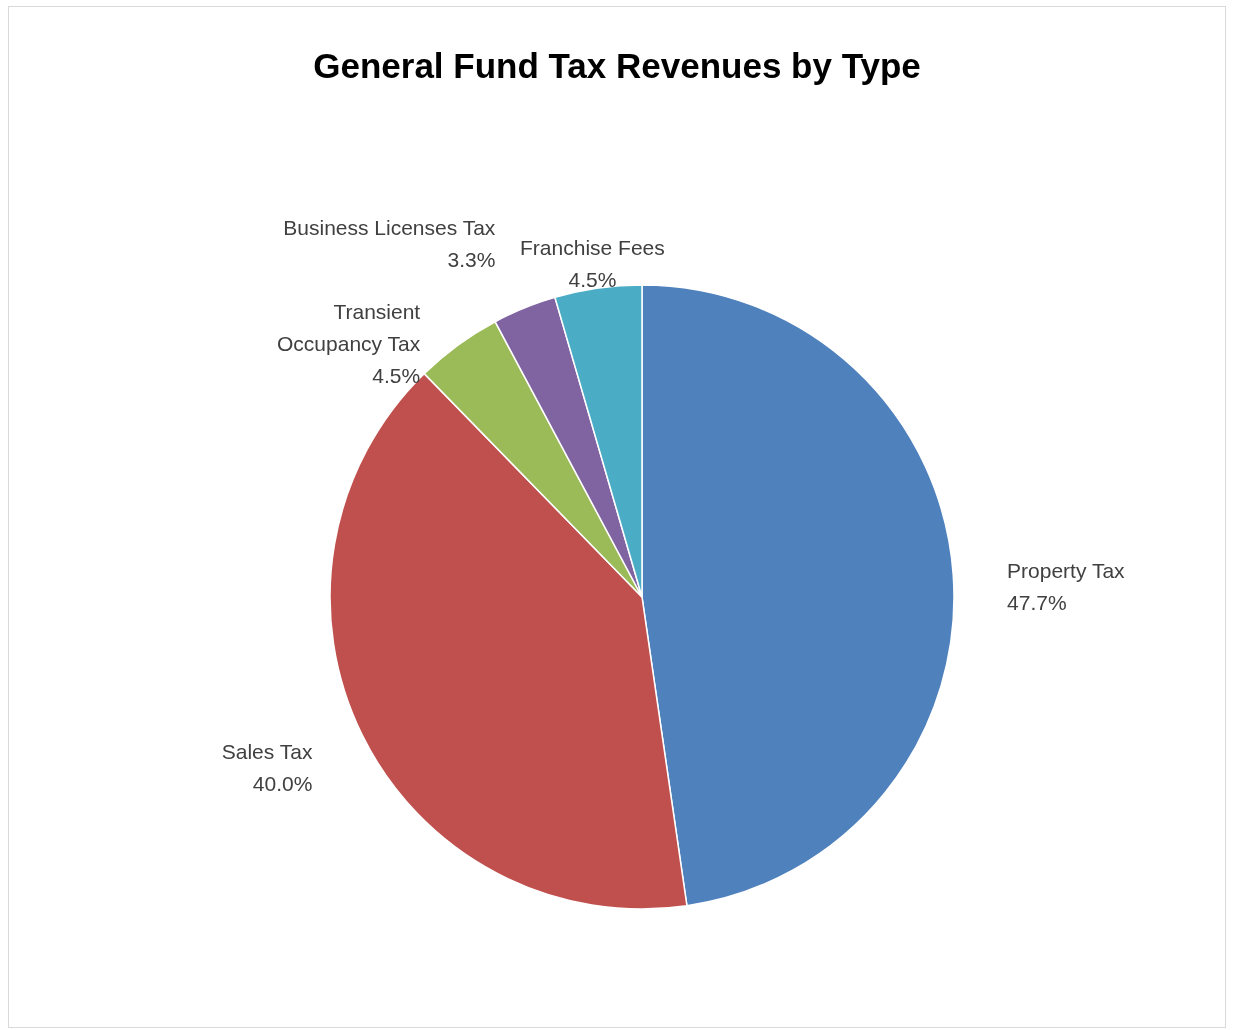  Describe the element at coordinates (471, 259) in the screenshot. I see `data-label: 3.3%` at that location.